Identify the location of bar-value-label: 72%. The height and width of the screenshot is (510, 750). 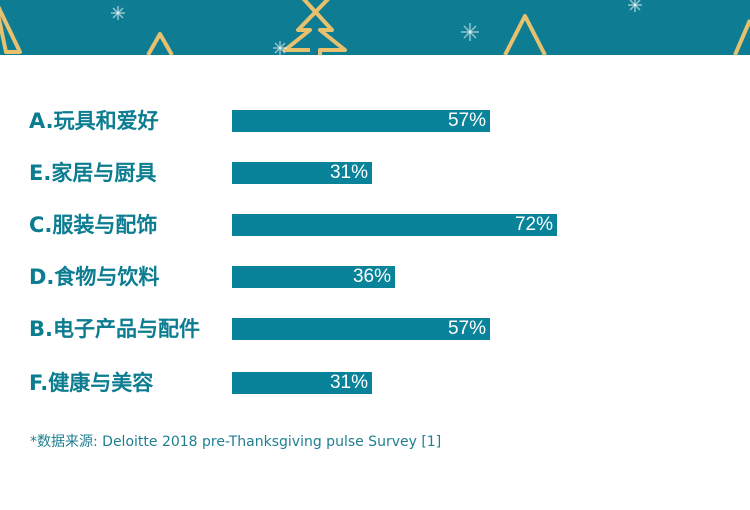
(533, 224).